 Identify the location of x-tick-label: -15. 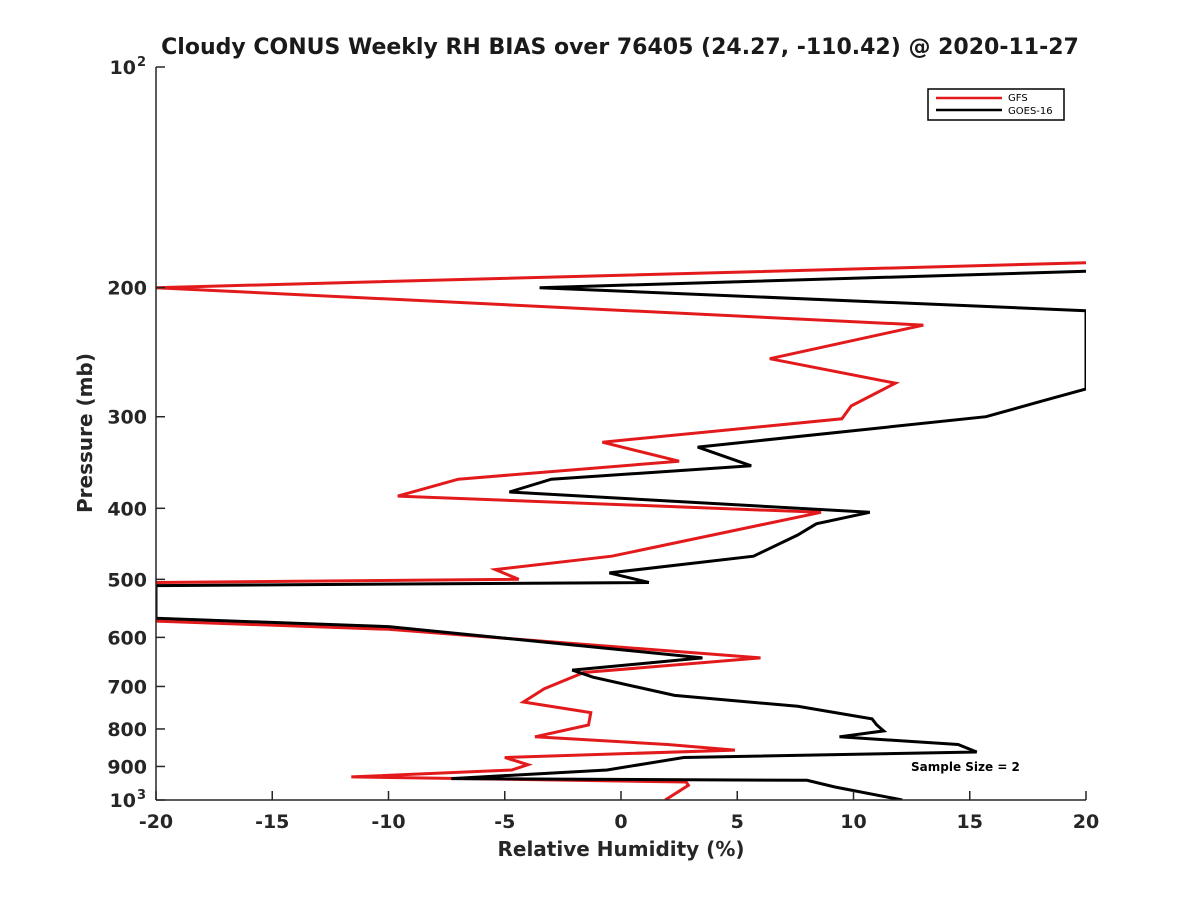
(272, 822).